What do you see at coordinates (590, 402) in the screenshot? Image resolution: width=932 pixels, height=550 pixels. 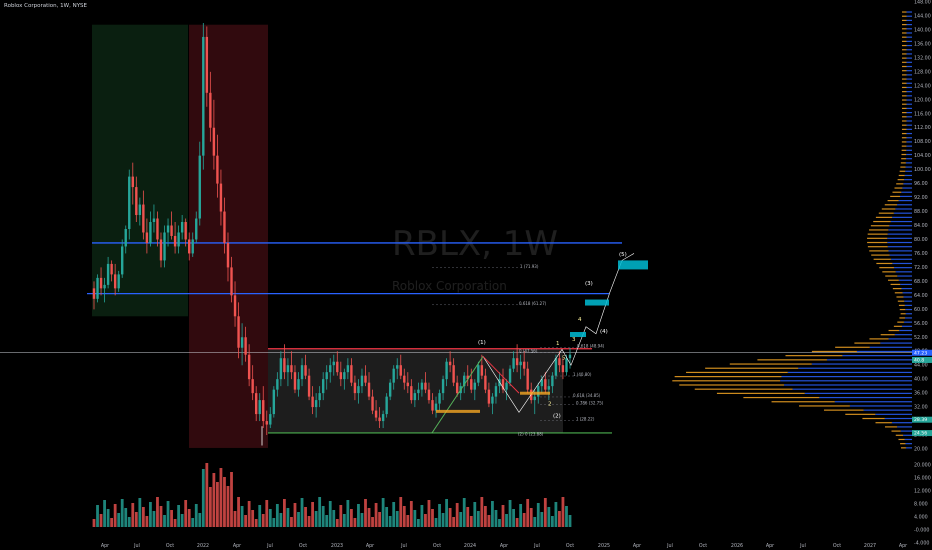 I see `fib-label: 0.786 (32.75)` at bounding box center [590, 402].